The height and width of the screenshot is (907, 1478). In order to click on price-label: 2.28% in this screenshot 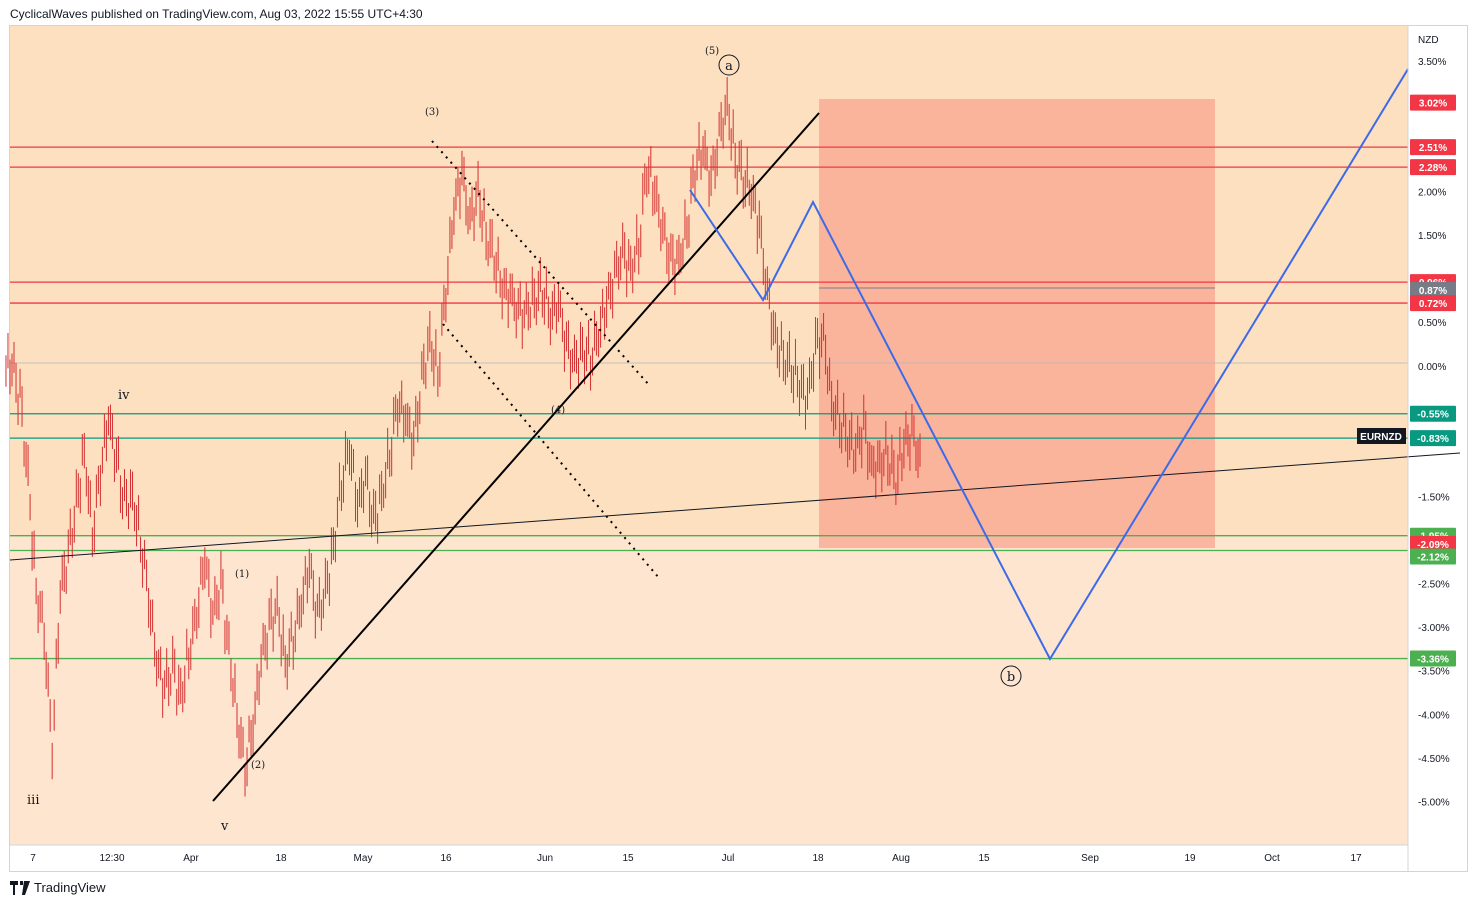, I will do `click(1433, 168)`.